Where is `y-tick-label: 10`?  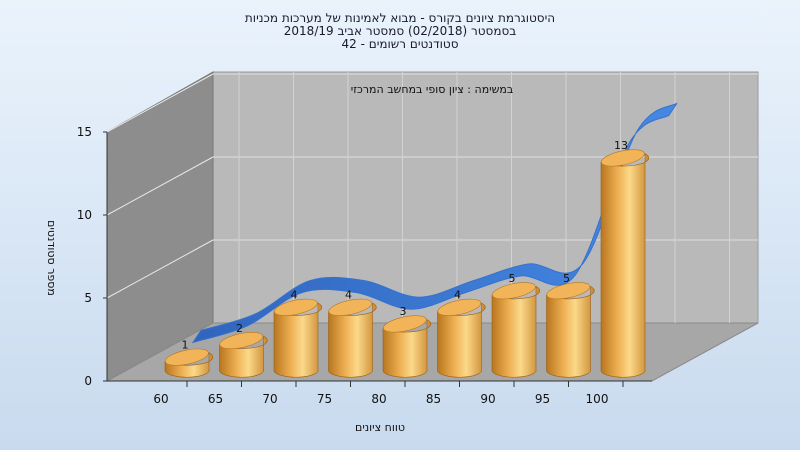
y-tick-label: 10 is located at coordinates (84, 215).